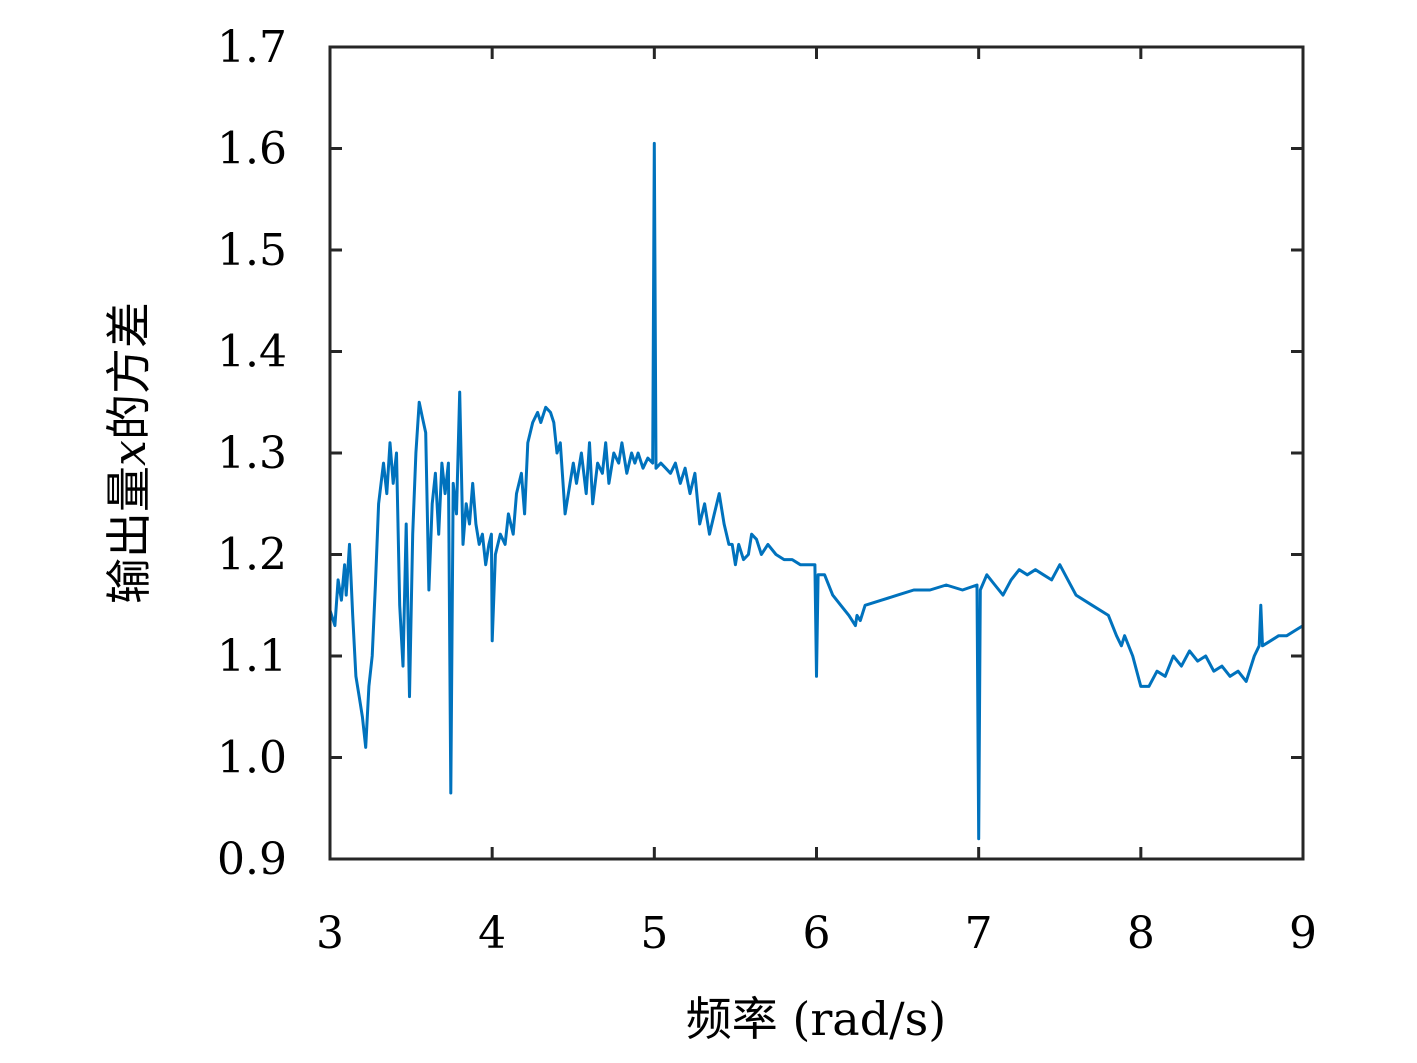  What do you see at coordinates (252, 453) in the screenshot?
I see `y-tick-label: 1.3` at bounding box center [252, 453].